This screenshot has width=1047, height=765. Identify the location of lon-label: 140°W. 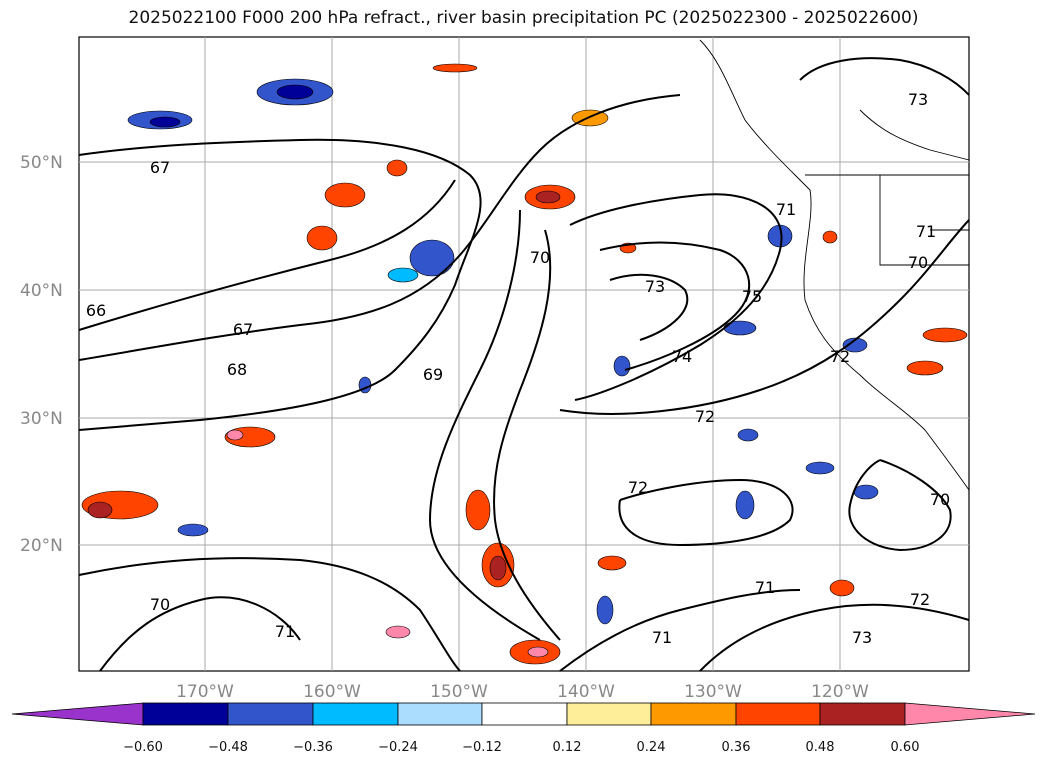
(586, 692).